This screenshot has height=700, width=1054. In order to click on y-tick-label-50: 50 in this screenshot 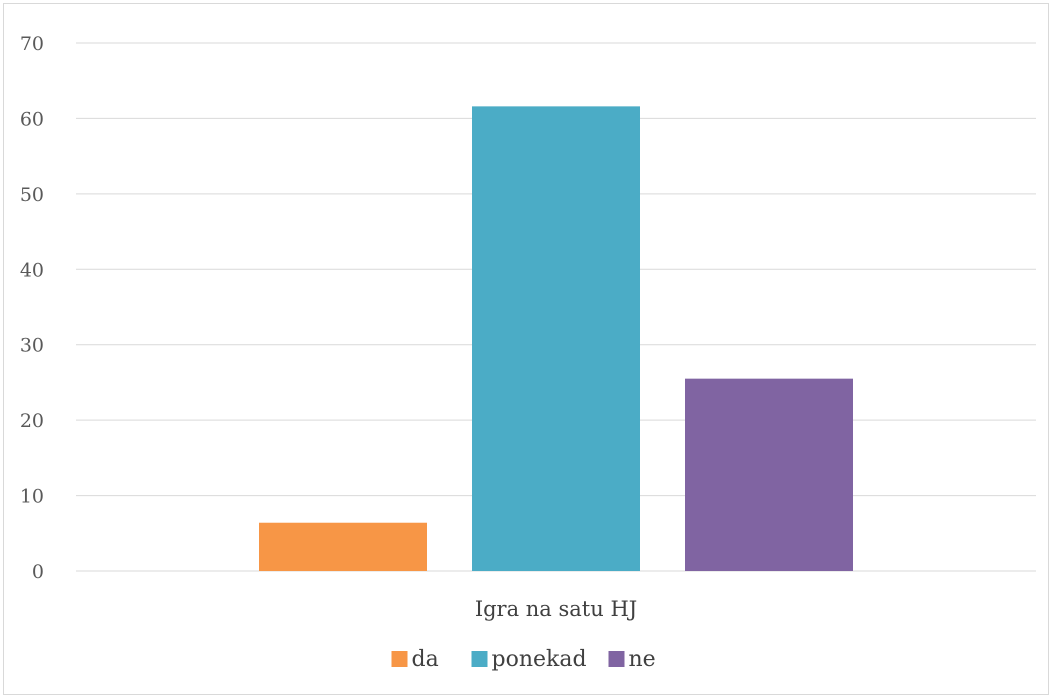, I will do `click(32, 195)`.